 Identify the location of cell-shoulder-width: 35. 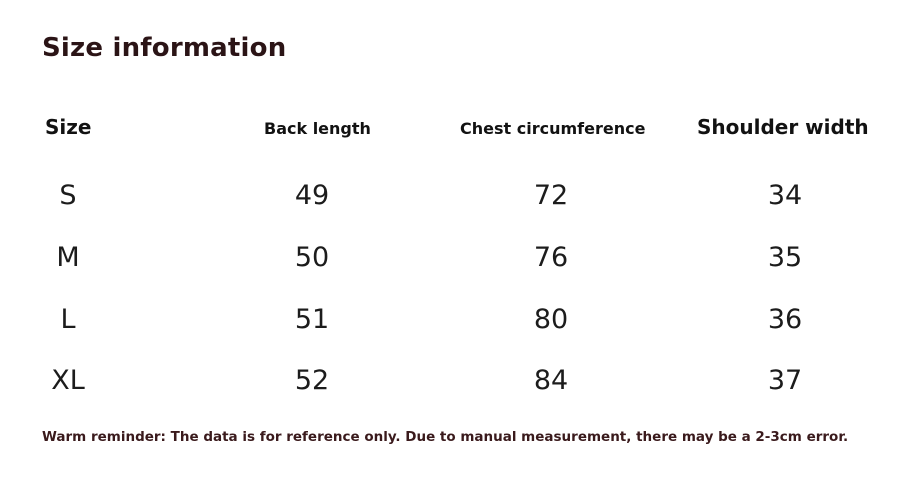
(785, 257).